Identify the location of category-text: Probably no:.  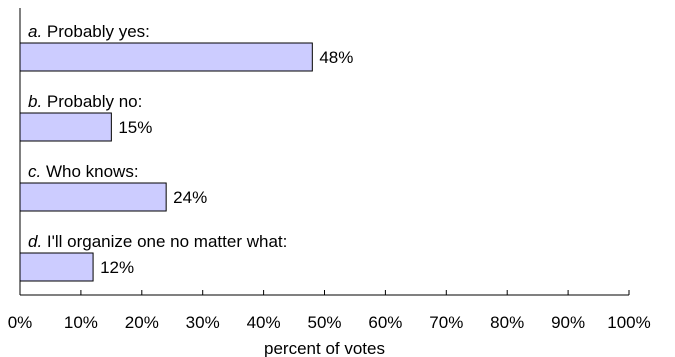
(92, 101).